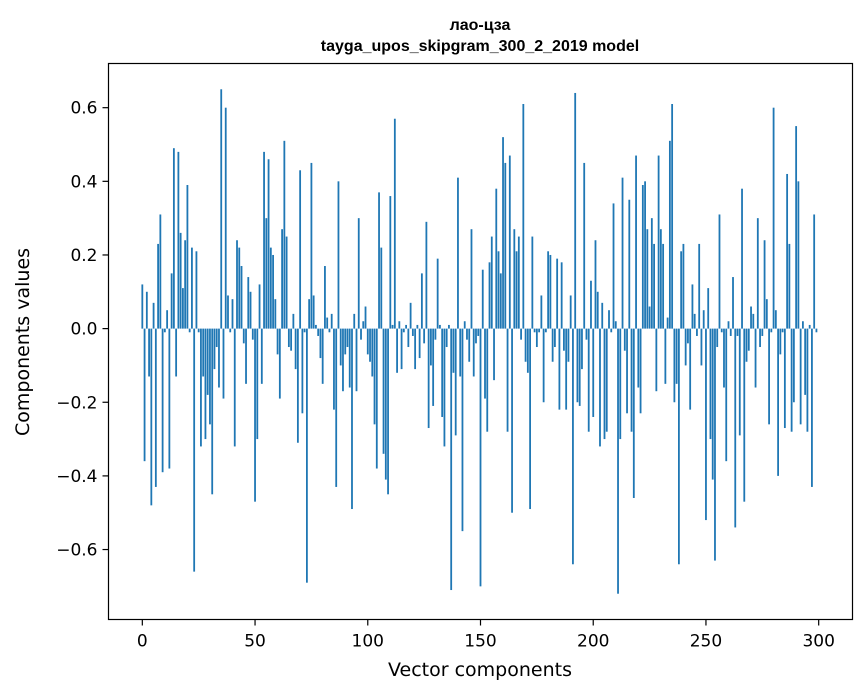 This screenshot has width=867, height=696. What do you see at coordinates (76, 403) in the screenshot?
I see `y-tick-label: −0.2` at bounding box center [76, 403].